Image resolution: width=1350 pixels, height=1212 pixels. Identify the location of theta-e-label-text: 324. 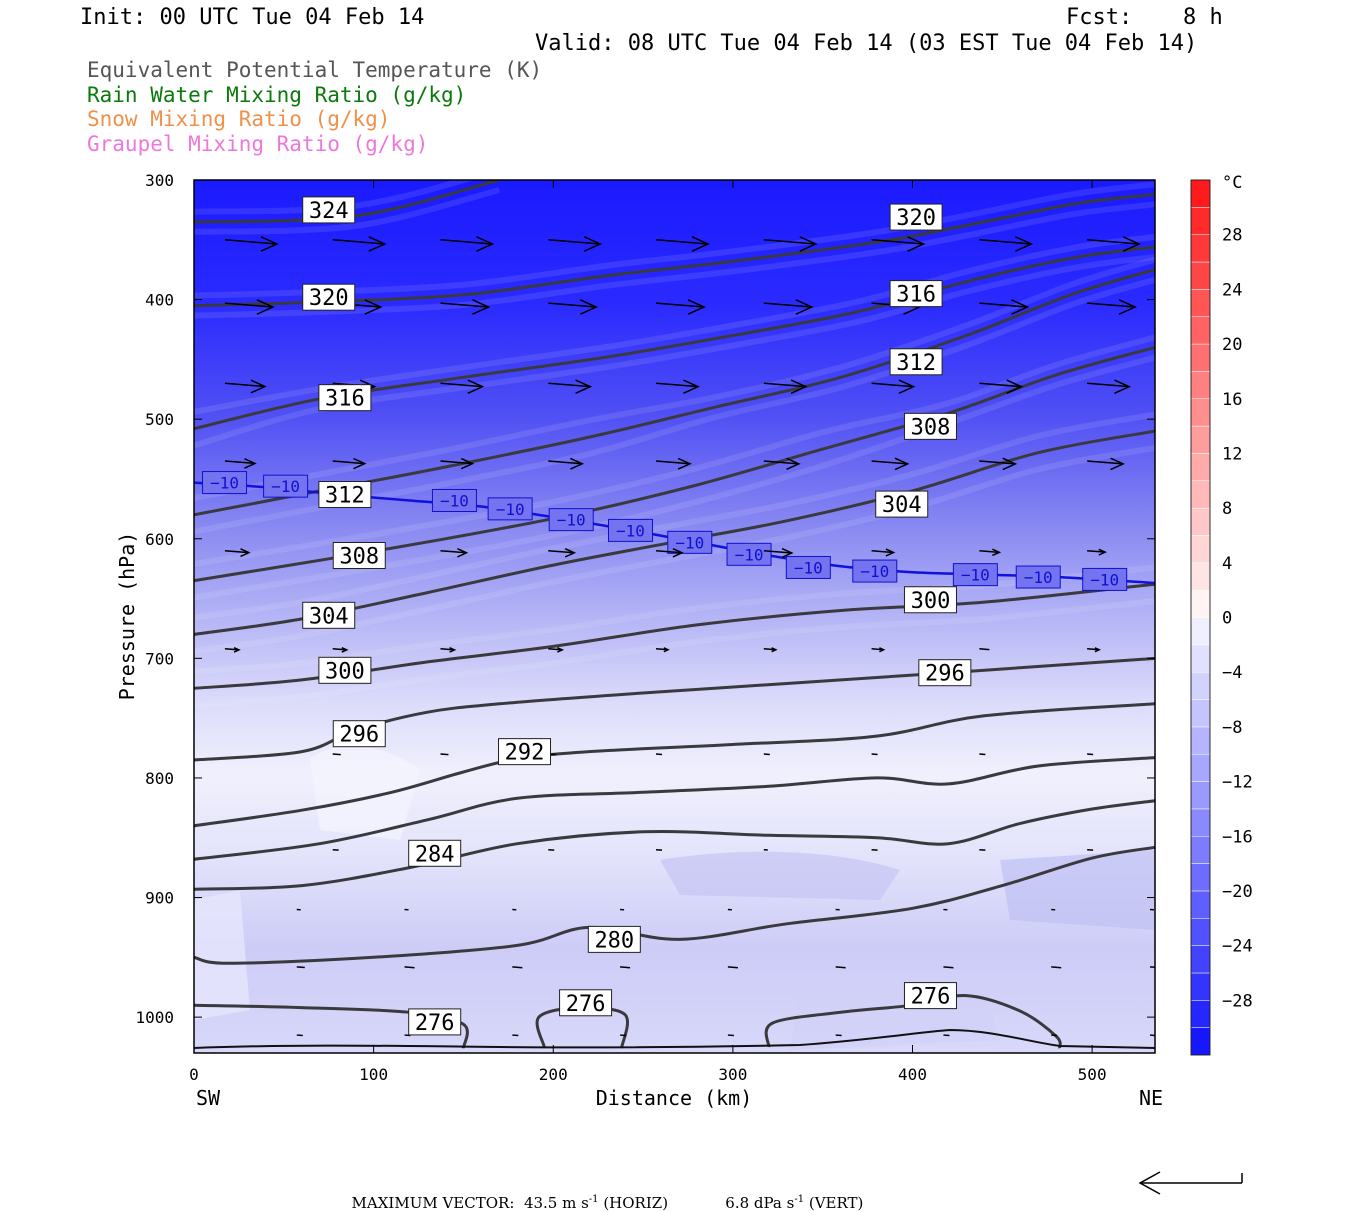
(329, 211).